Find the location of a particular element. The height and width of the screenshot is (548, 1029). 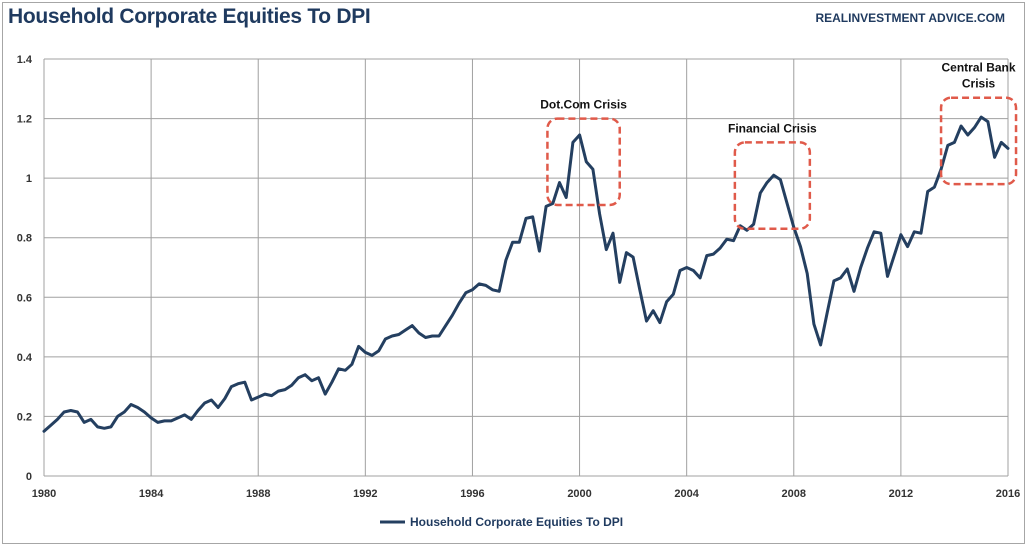

x-tick-label: 2016 is located at coordinates (1008, 494).